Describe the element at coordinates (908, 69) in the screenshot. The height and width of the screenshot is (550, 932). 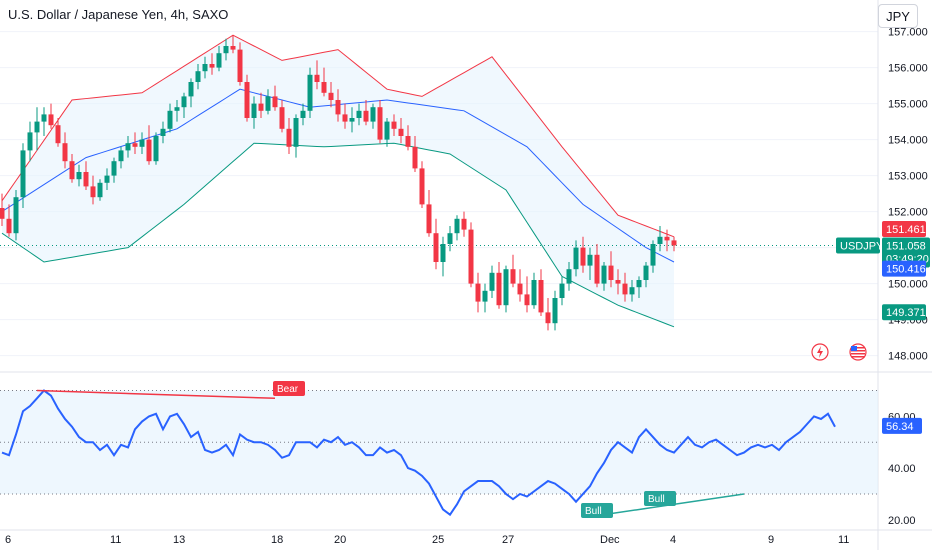
I see `price-tick-label: 156.000` at that location.